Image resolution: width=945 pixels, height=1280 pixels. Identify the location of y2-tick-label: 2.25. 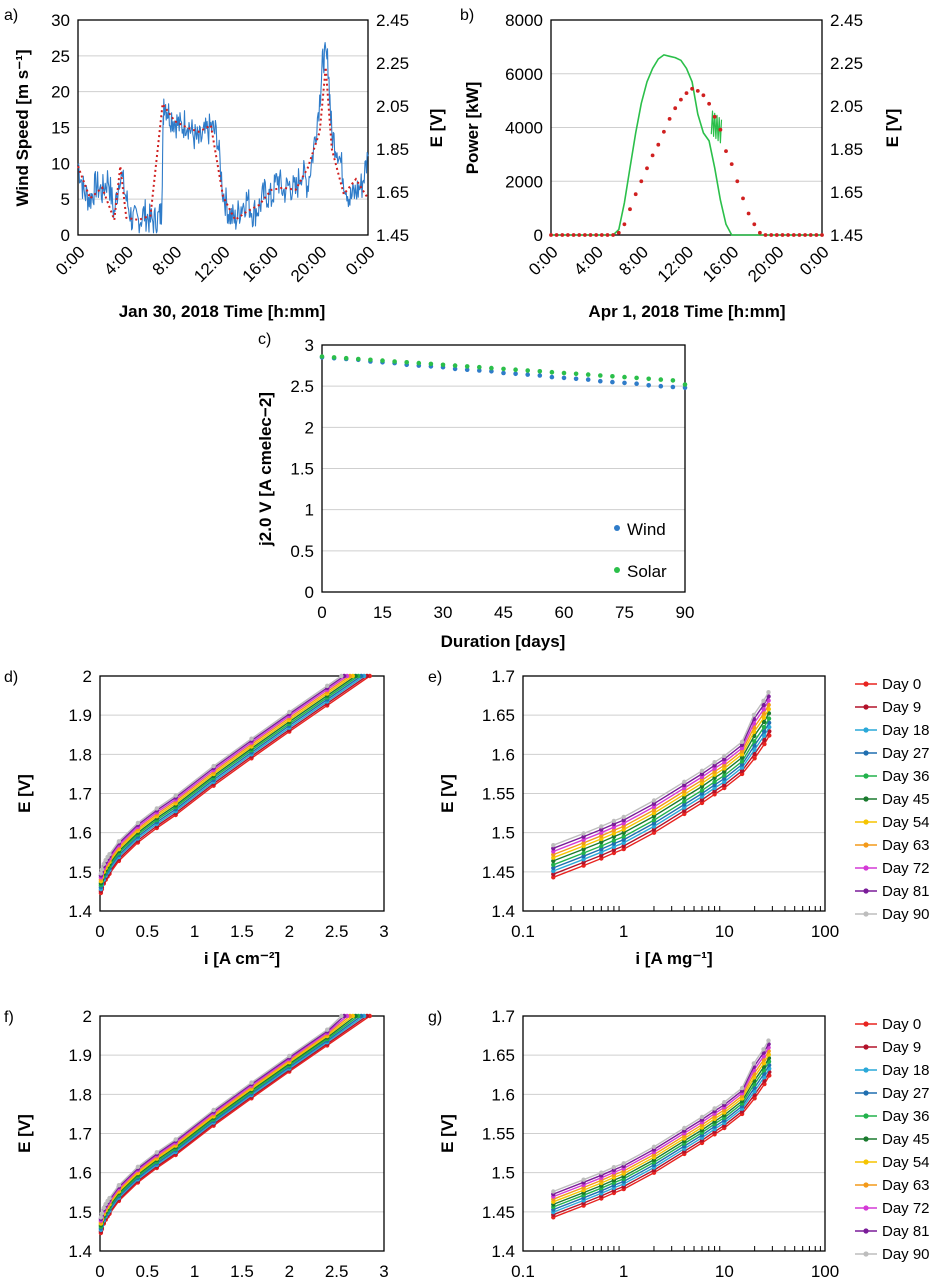
(846, 63).